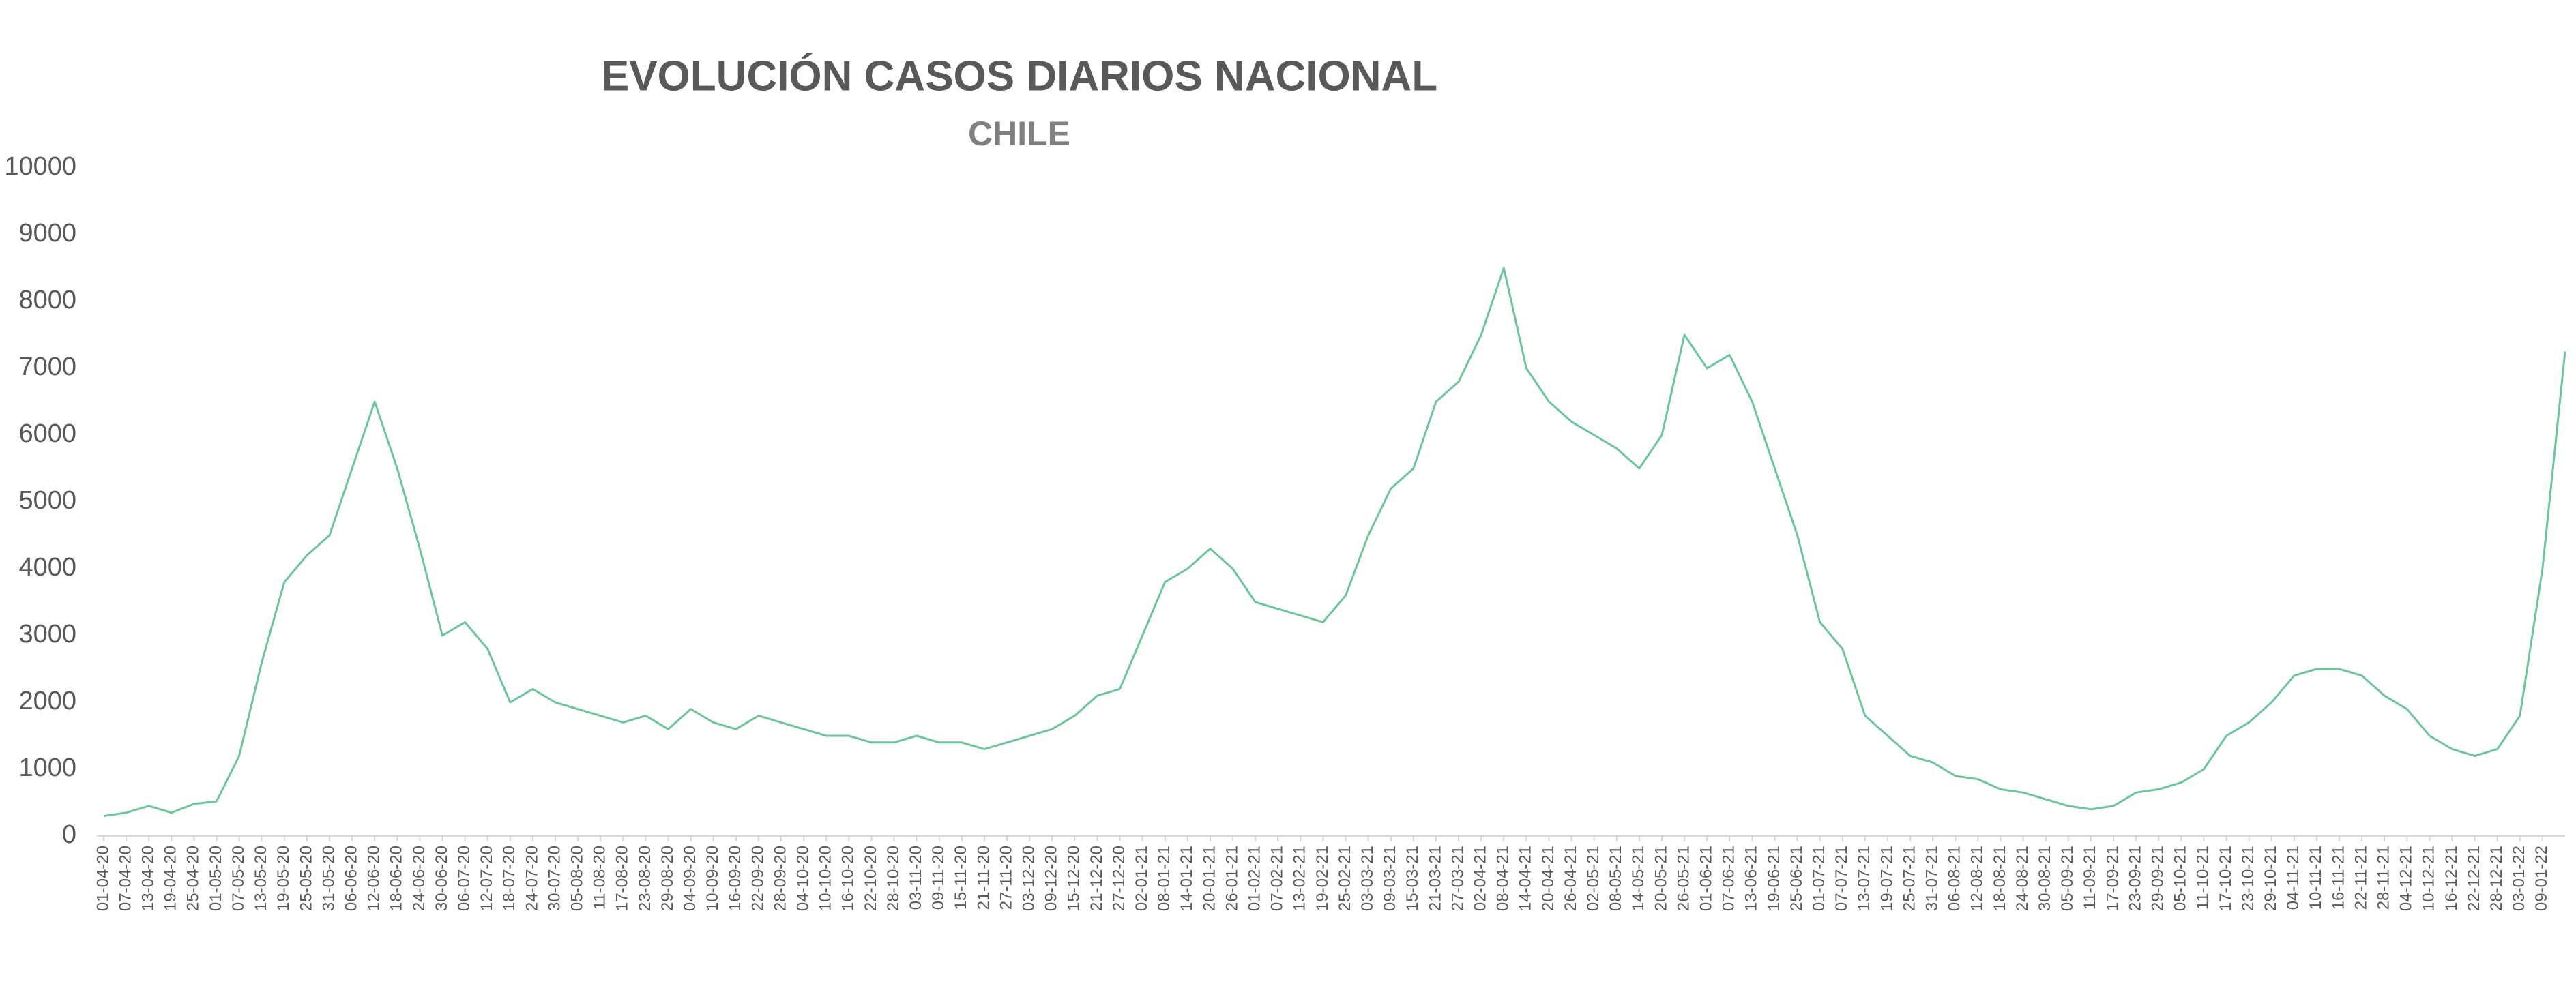  What do you see at coordinates (1638, 879) in the screenshot?
I see `x-tick-label: 14-05-21` at bounding box center [1638, 879].